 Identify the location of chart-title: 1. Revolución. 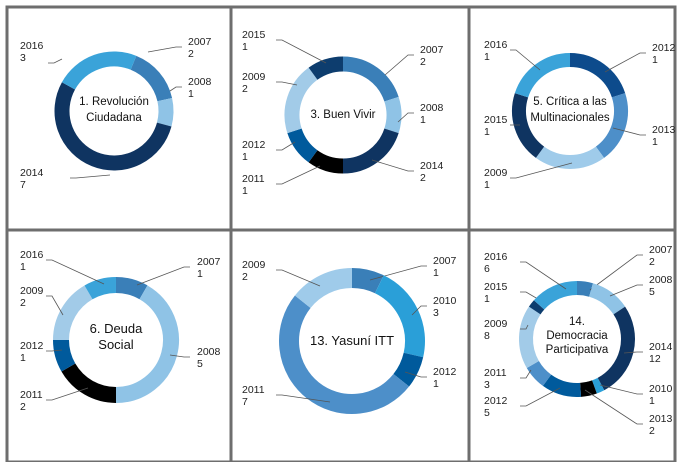
(114, 102).